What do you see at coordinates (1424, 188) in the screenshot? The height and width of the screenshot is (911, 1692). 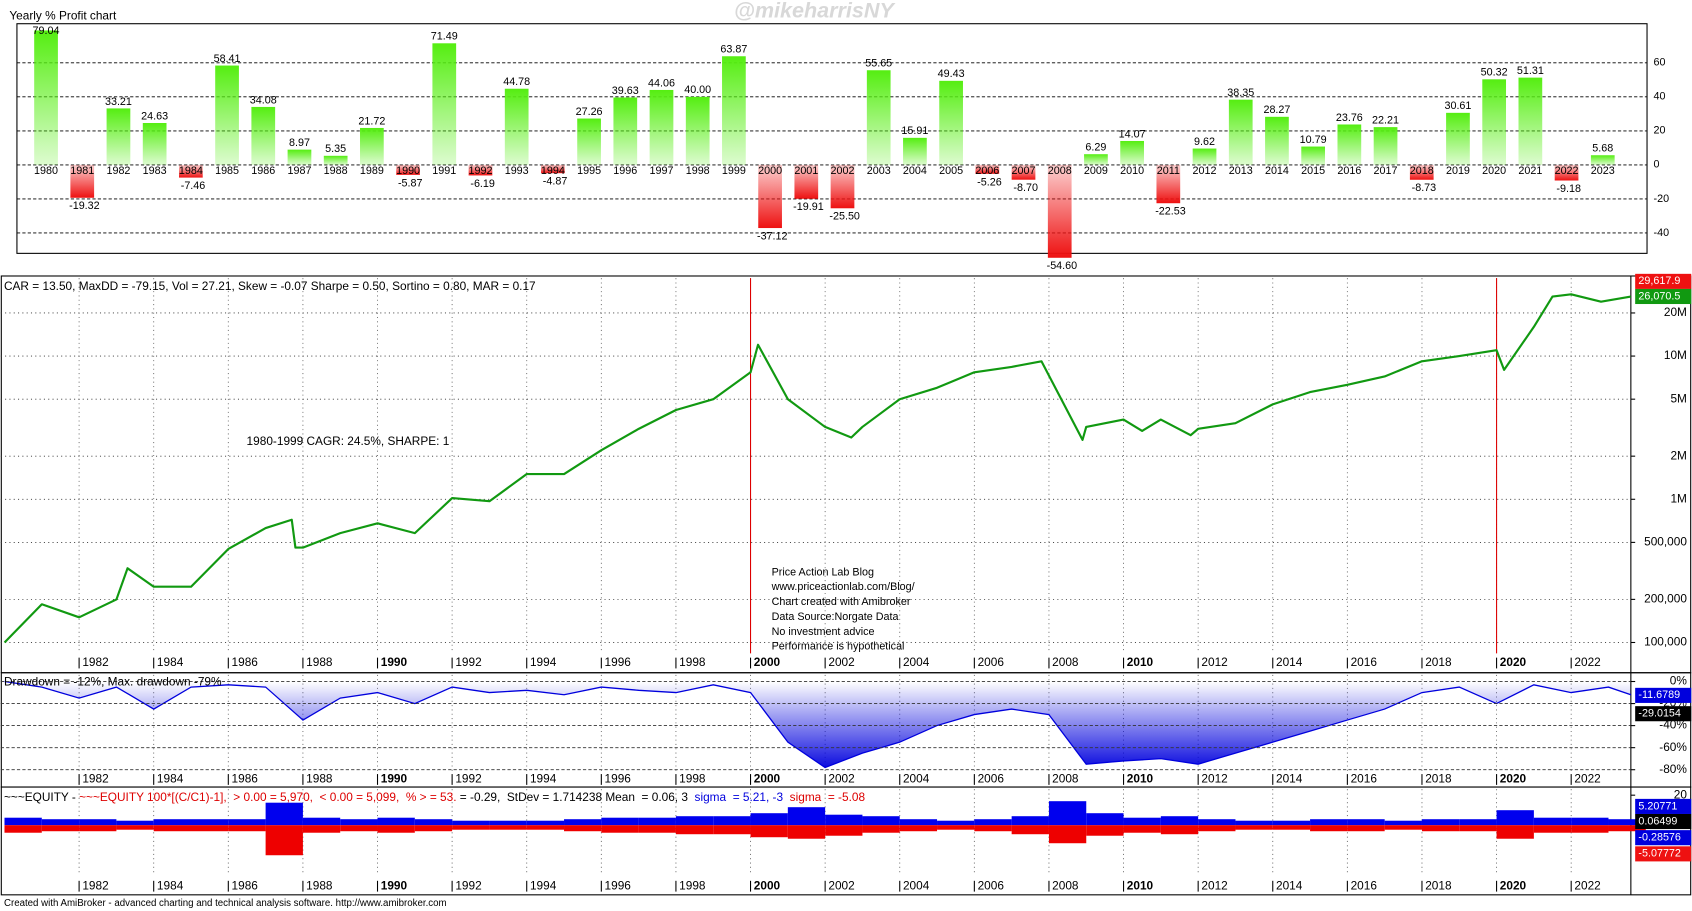 I see `data-label: -8.73` at bounding box center [1424, 188].